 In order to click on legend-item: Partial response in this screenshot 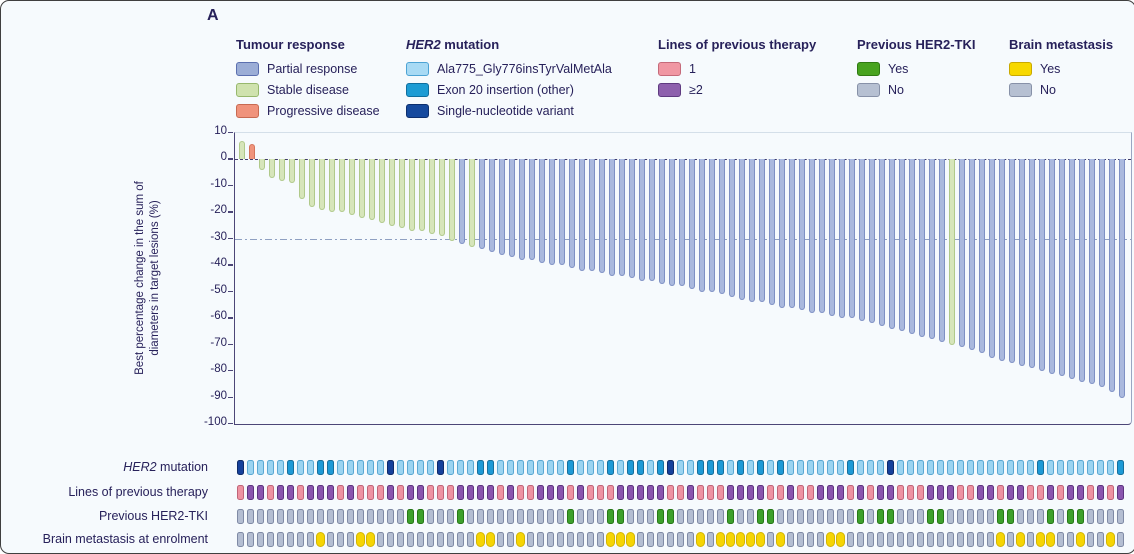, I will do `click(308, 68)`.